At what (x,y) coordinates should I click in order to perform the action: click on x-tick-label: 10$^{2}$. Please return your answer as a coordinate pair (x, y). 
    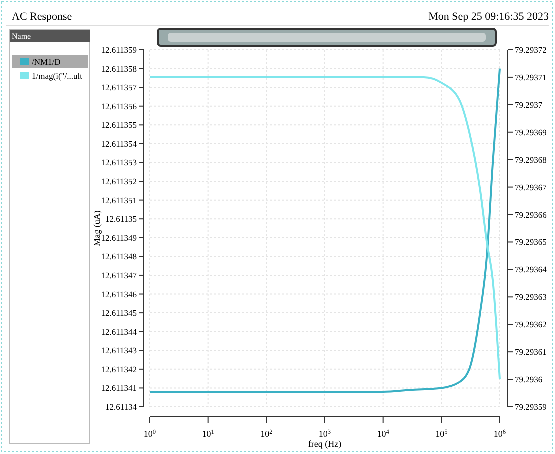
    Looking at the image, I should click on (266, 433).